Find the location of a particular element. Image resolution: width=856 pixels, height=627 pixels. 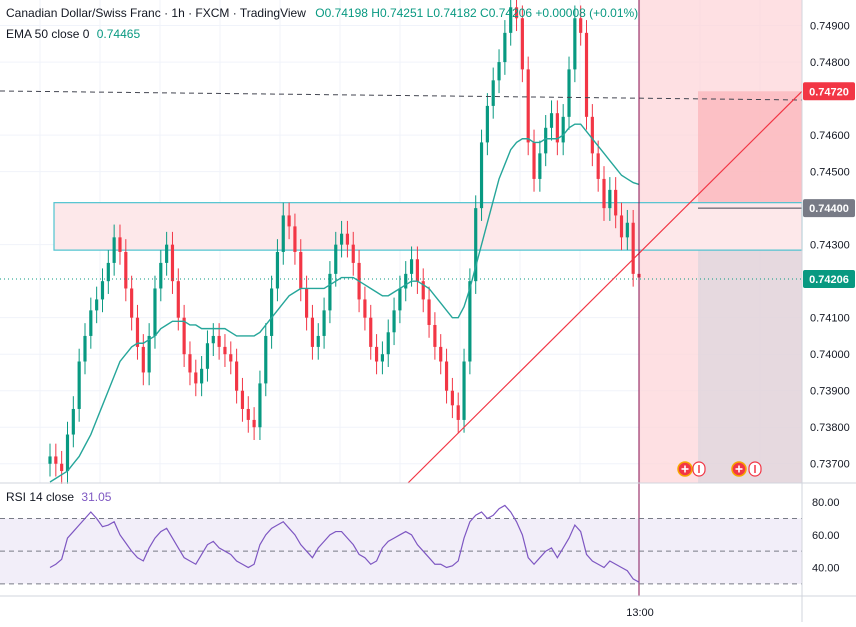

ema-legend: EMA 50 close 0 0.74465 is located at coordinates (73, 34).